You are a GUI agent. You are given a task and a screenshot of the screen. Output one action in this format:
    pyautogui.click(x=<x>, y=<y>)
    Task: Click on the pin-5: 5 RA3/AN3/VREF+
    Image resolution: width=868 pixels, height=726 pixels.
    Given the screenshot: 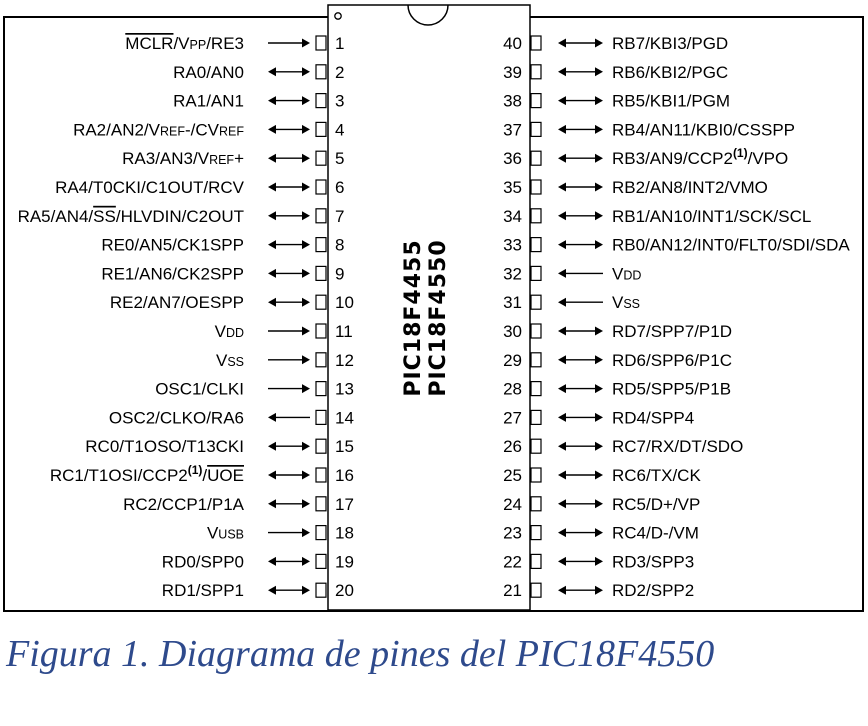 What is the action you would take?
    pyautogui.click(x=233, y=158)
    